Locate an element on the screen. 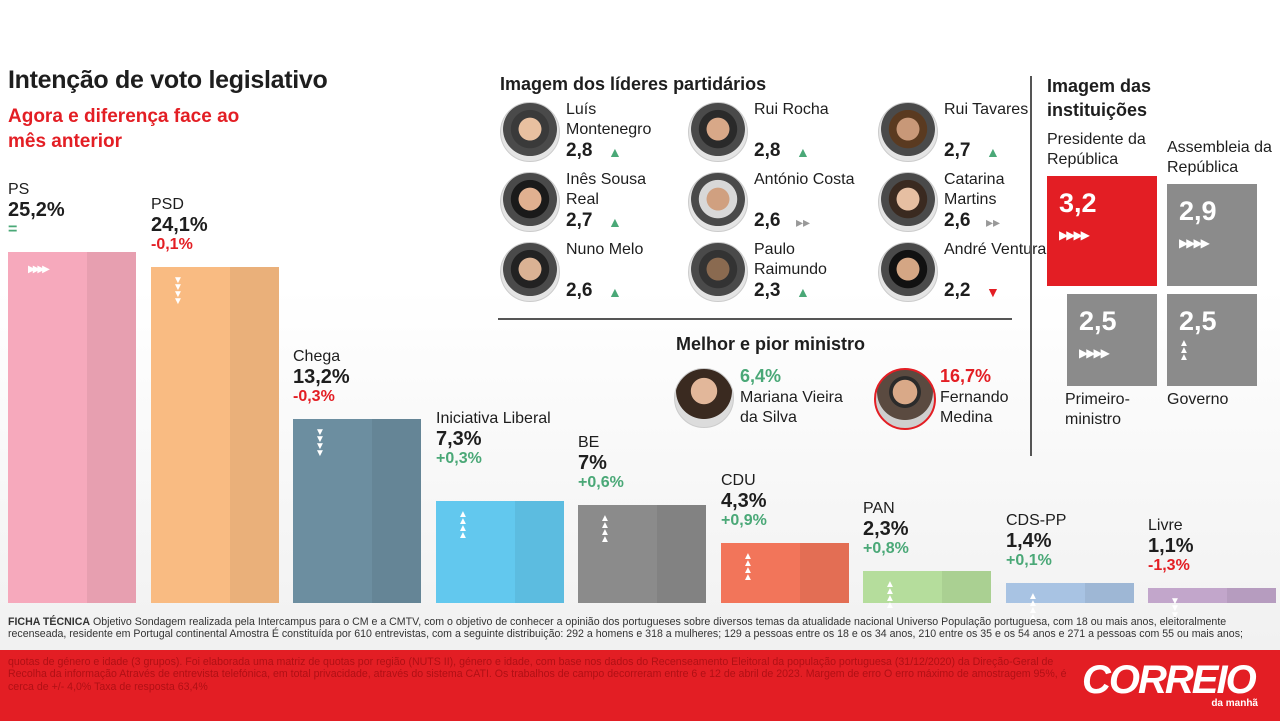 The width and height of the screenshot is (1280, 721). leader-5: Catarina Martins 2,6 ▸▸ is located at coordinates (968, 202).